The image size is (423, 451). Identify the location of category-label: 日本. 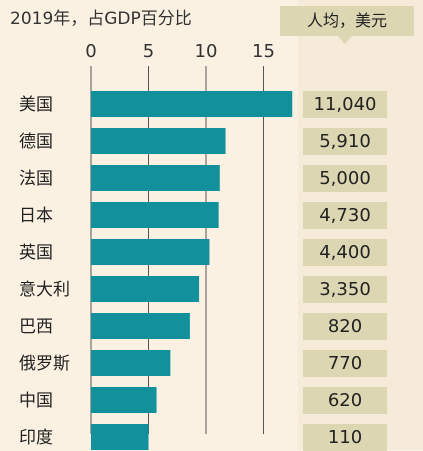
(36, 216).